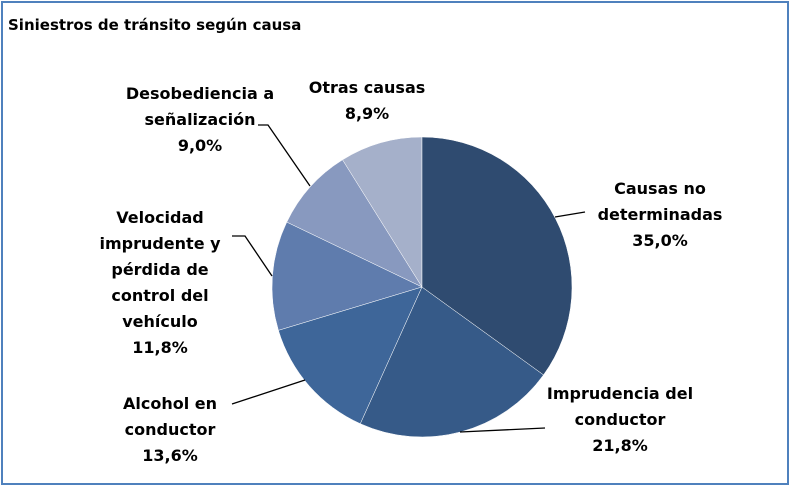 The width and height of the screenshot is (790, 485). I want to click on data-label: Alcohol en conductor 13,6%, so click(170, 430).